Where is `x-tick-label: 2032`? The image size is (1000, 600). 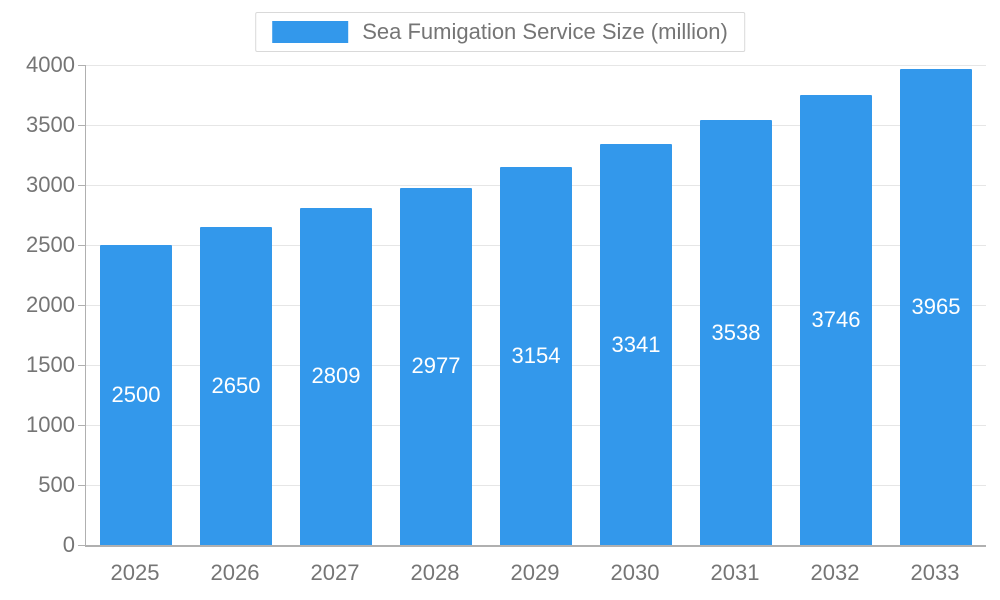 x-tick-label: 2032 is located at coordinates (835, 572).